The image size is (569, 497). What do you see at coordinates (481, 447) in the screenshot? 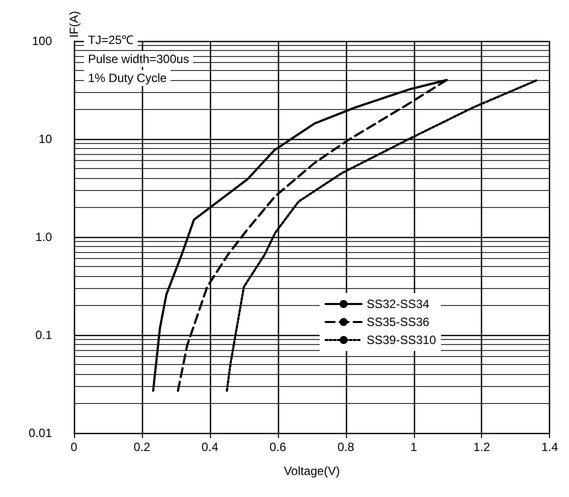
I see `x-tick-label: 1.2` at bounding box center [481, 447].